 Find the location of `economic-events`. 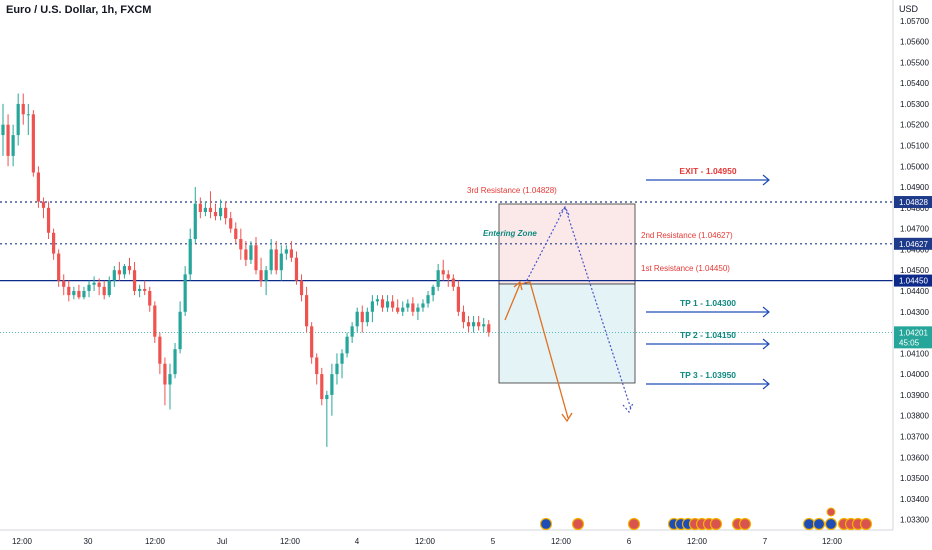

economic-events is located at coordinates (706, 519).